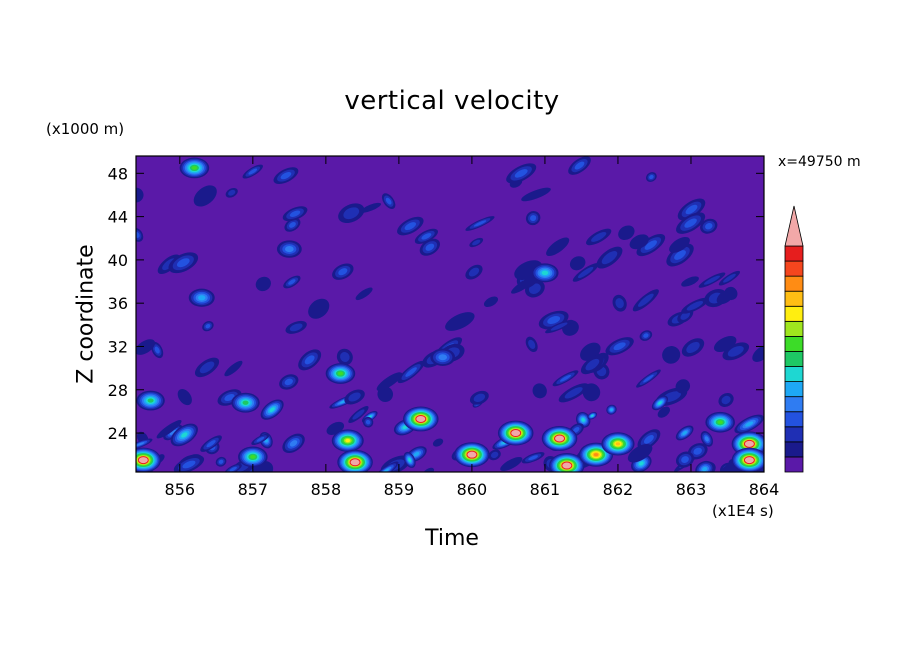 Image resolution: width=904 pixels, height=654 pixels. What do you see at coordinates (832, 2) in the screenshot?
I see `colorbar-tick-label: 0.018` at bounding box center [832, 2].